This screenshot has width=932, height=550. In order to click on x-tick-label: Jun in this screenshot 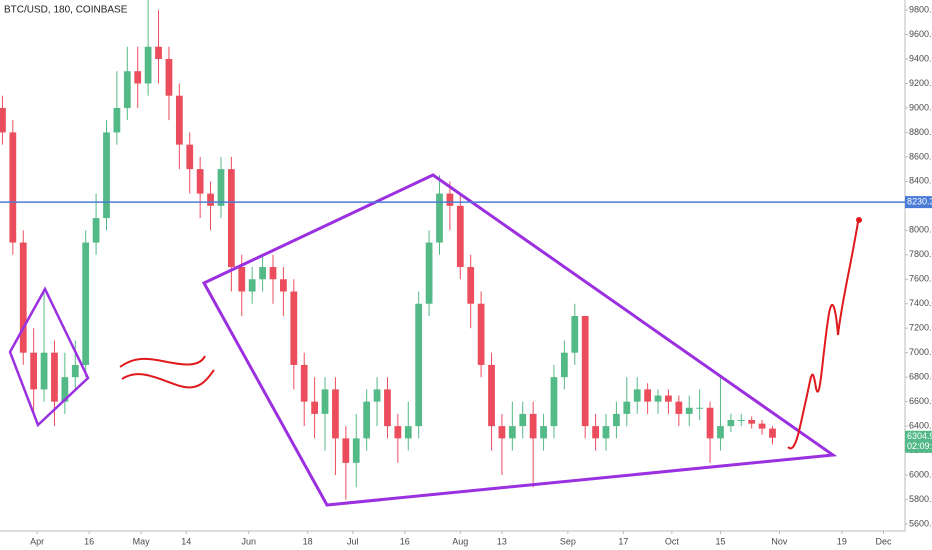, I will do `click(248, 541)`.